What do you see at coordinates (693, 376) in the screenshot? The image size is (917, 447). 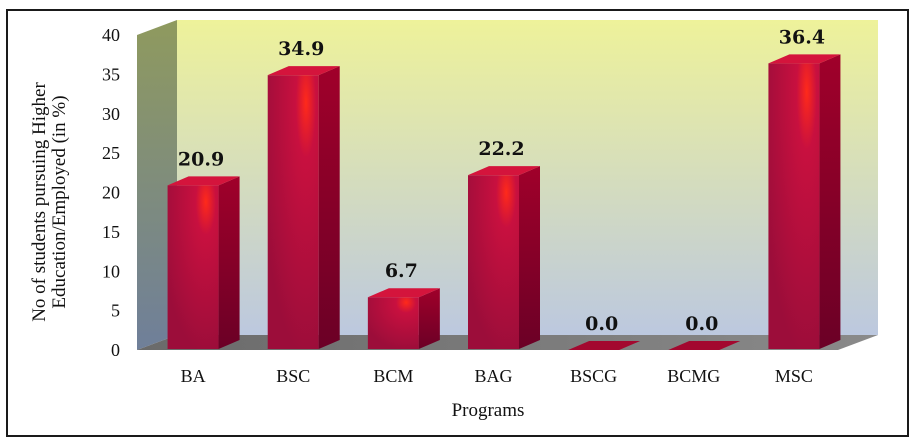 I see `x-tick-label: BCMG` at bounding box center [693, 376].